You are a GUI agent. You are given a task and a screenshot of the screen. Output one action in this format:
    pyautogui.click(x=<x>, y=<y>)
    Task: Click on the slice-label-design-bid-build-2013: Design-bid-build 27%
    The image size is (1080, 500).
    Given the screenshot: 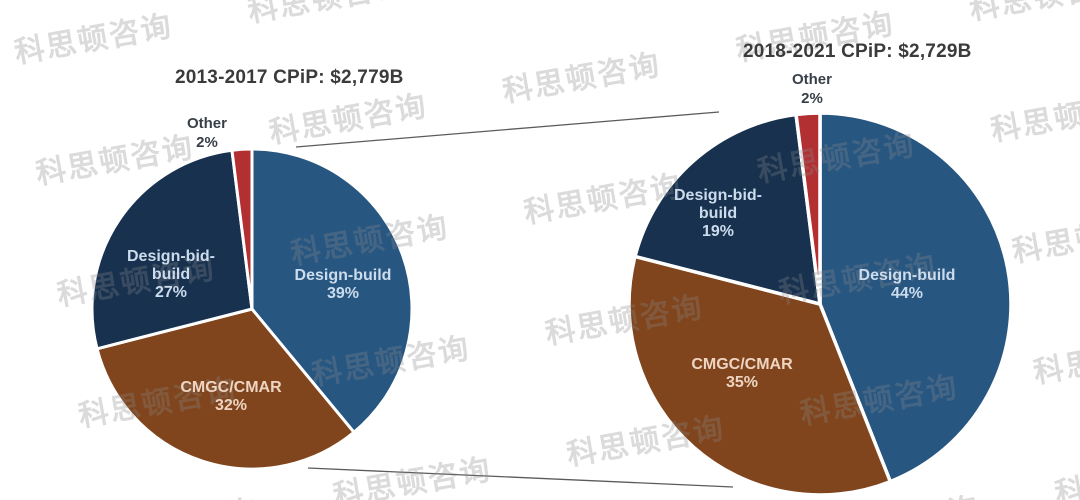 What is the action you would take?
    pyautogui.click(x=171, y=275)
    